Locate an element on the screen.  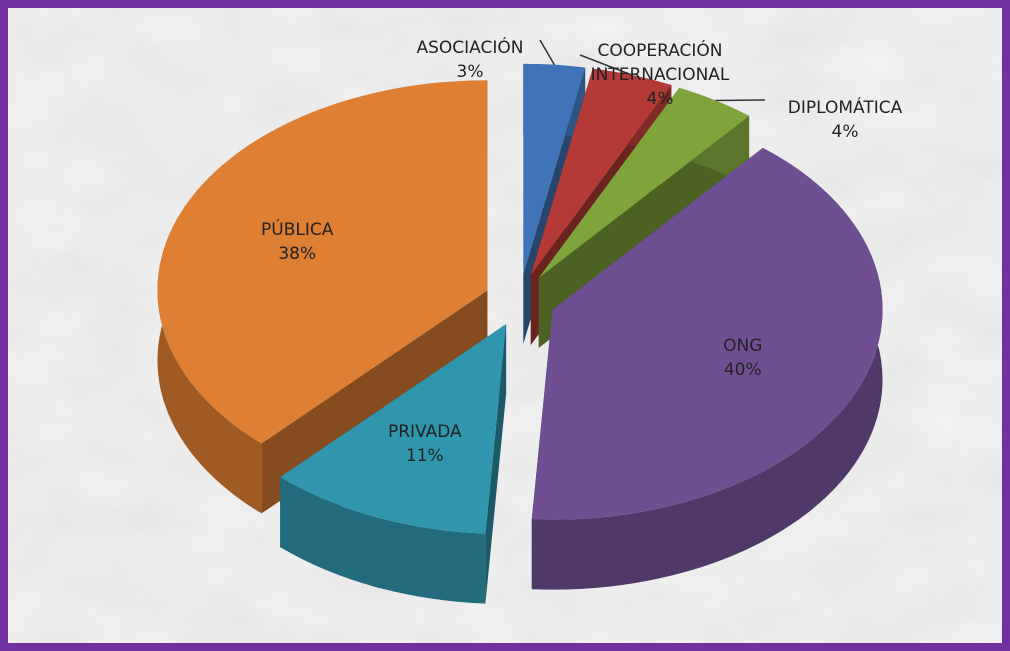
data-label: ONG 40% is located at coordinates (742, 358).